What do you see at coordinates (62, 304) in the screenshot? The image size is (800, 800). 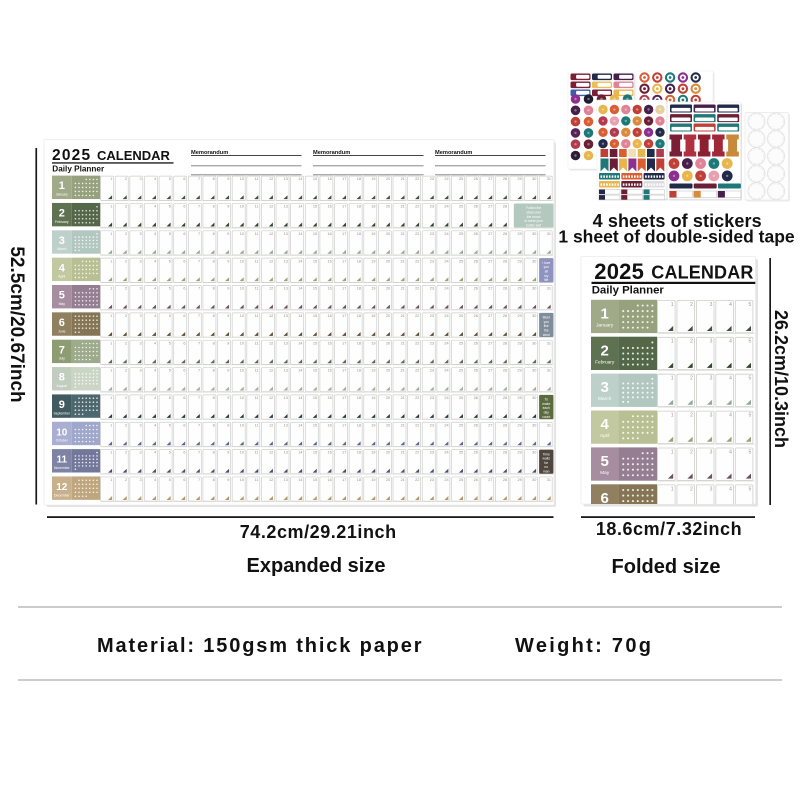 I see `svg-text: May` at bounding box center [62, 304].